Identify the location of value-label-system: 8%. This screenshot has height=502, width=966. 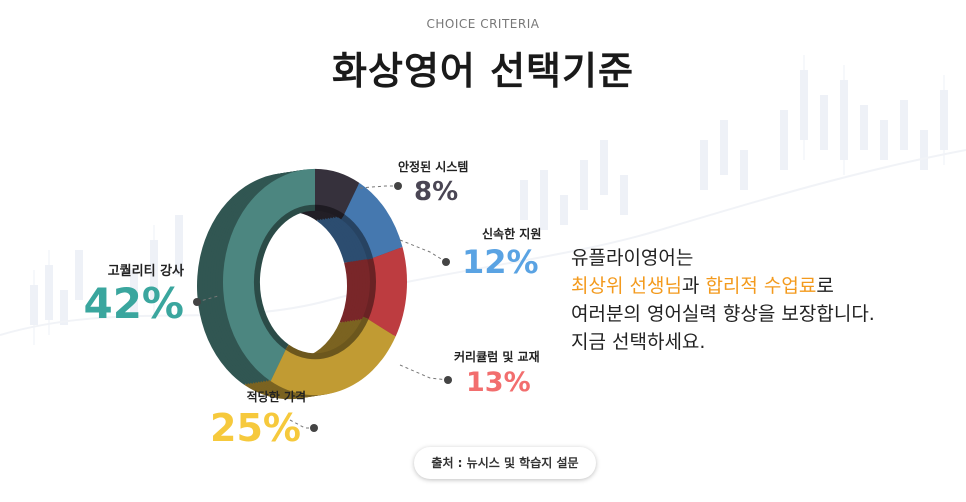
(436, 192).